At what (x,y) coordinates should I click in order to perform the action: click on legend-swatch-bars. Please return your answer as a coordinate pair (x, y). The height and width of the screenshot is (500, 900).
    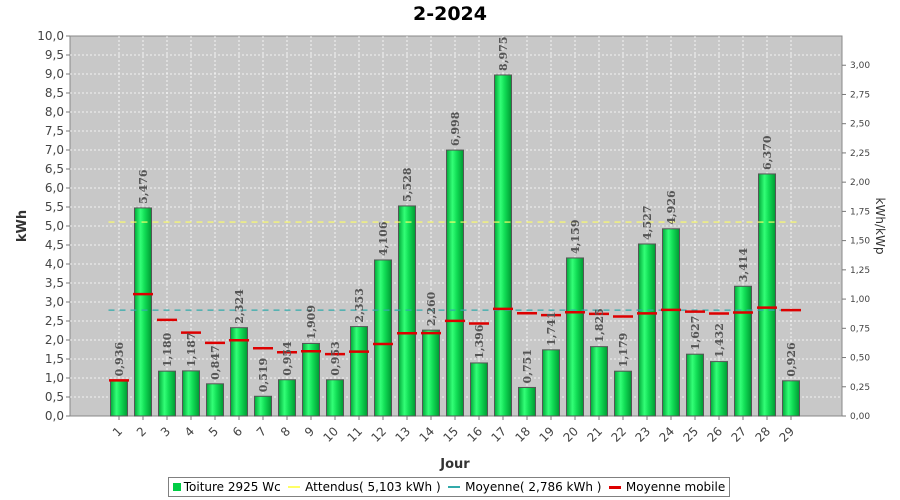
    Looking at the image, I should click on (176, 487).